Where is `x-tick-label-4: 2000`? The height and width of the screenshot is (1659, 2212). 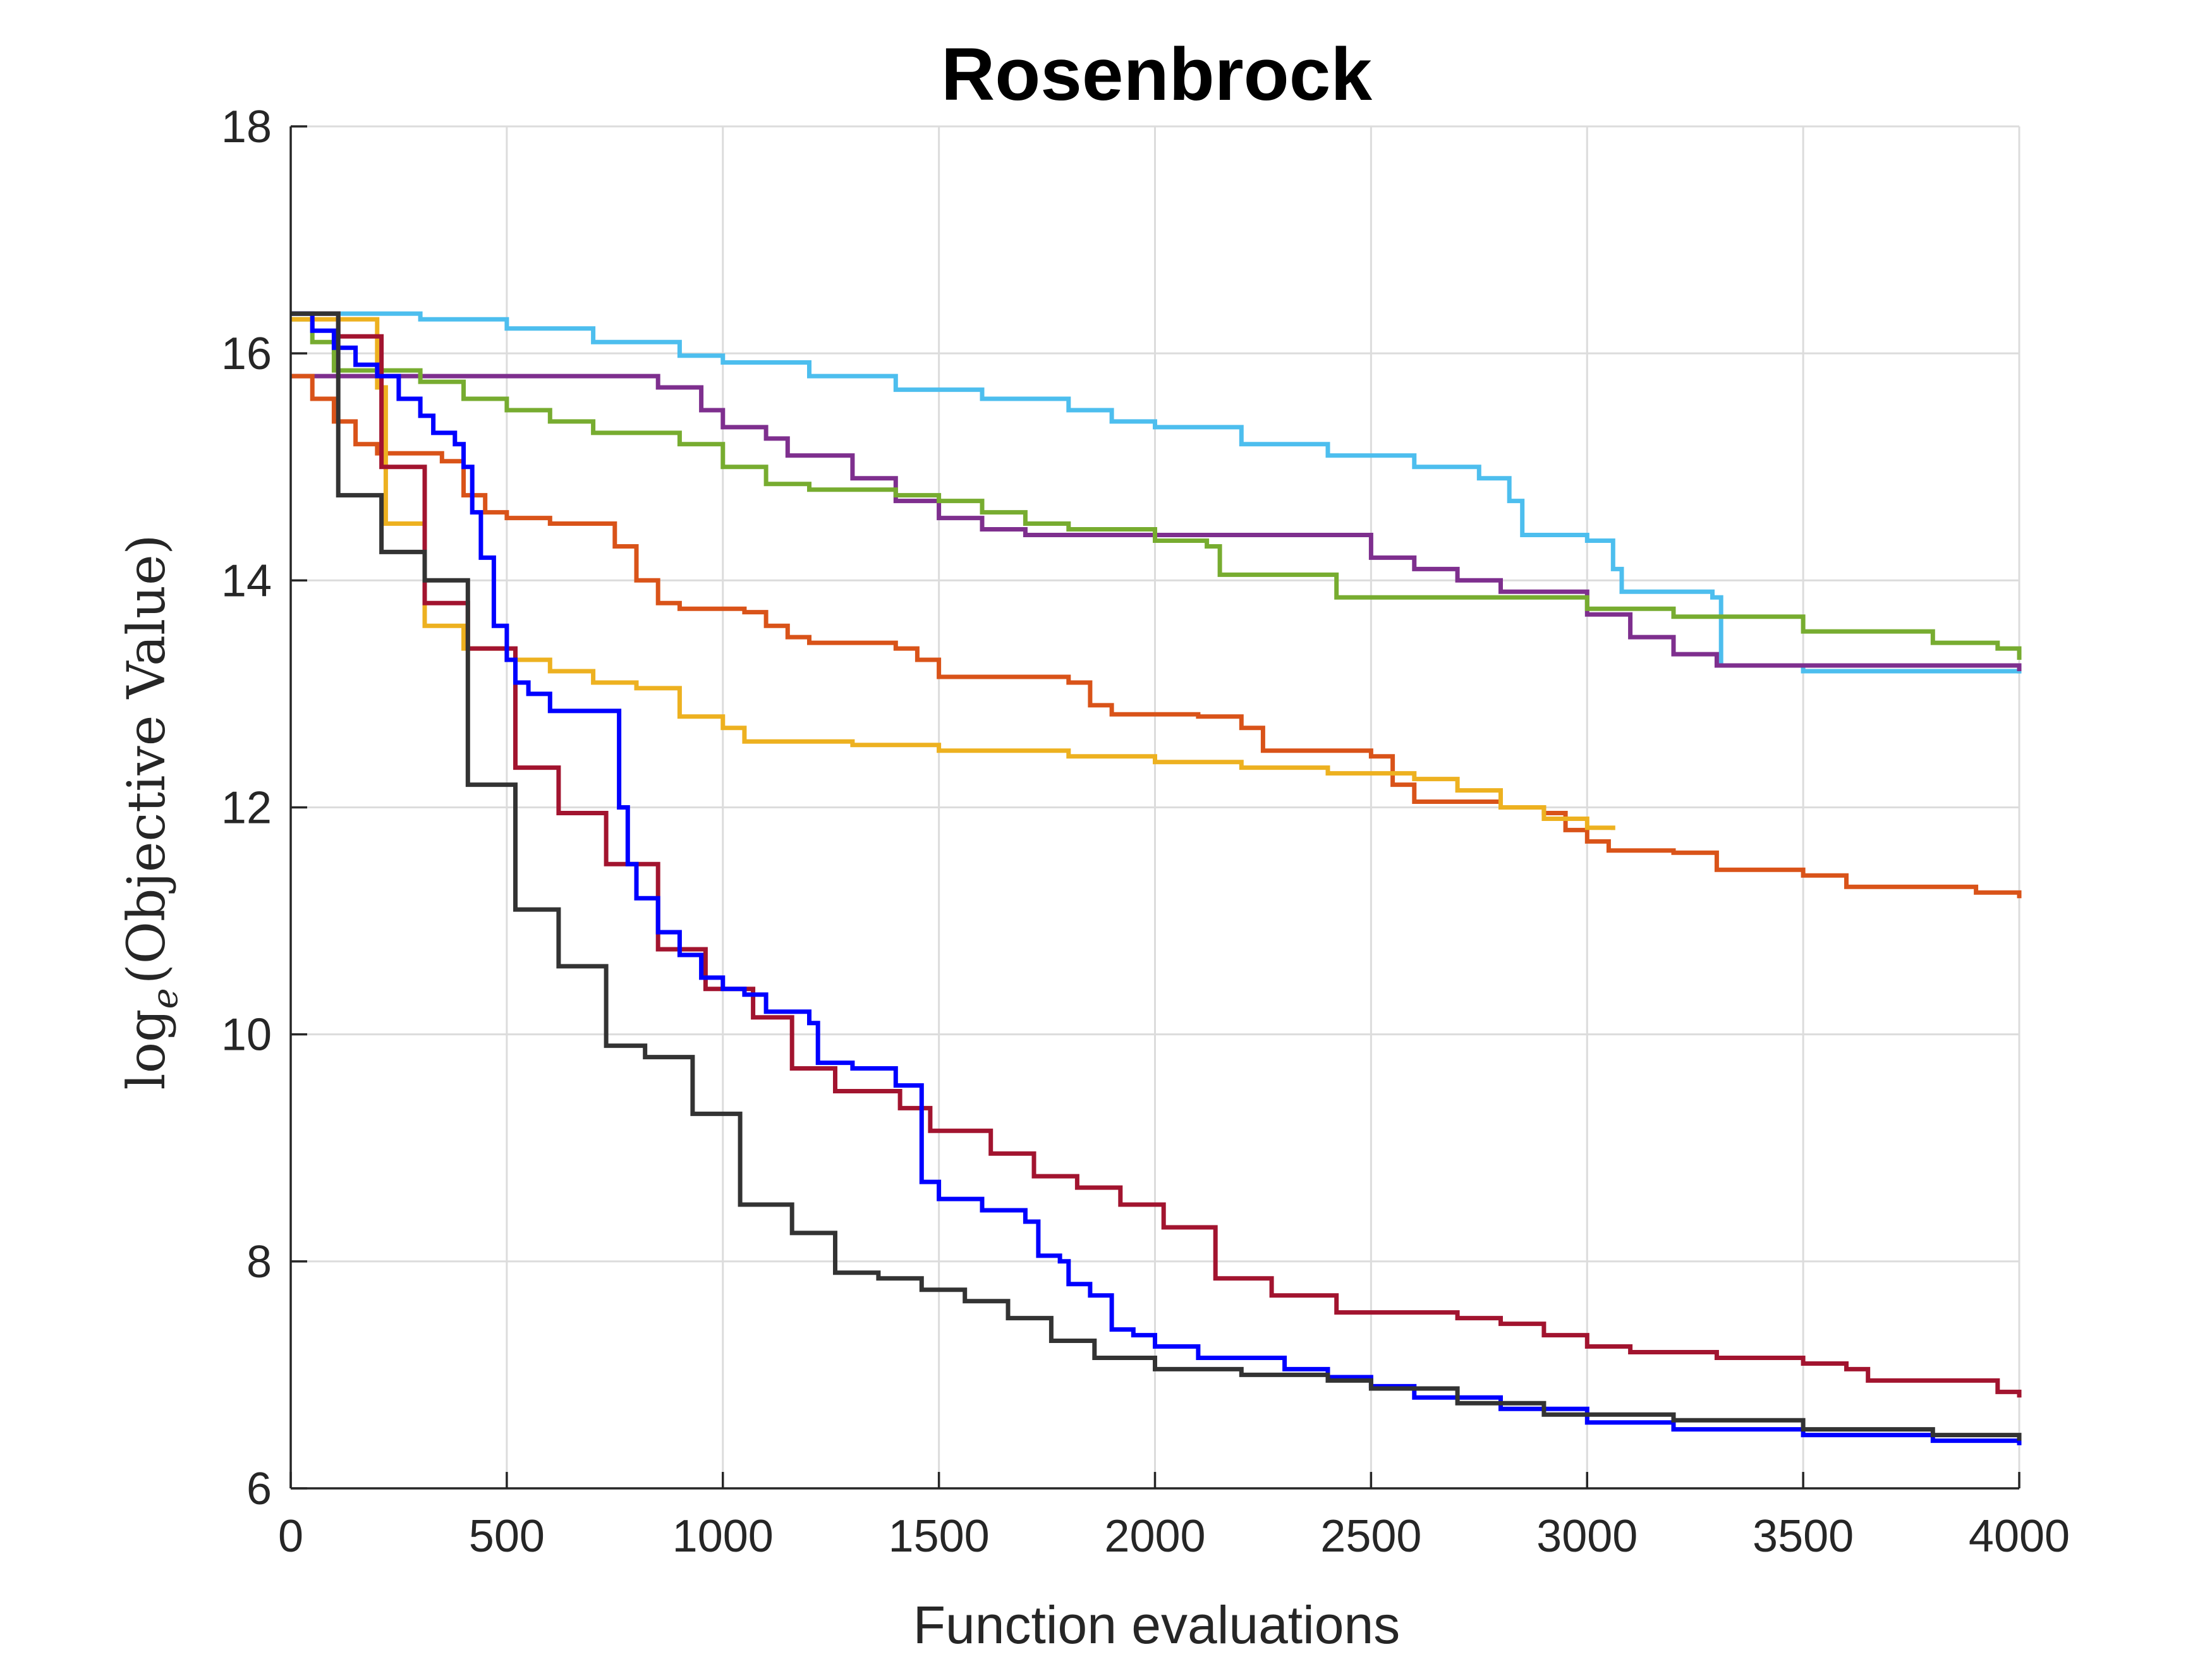 x-tick-label-4: 2000 is located at coordinates (1154, 1536).